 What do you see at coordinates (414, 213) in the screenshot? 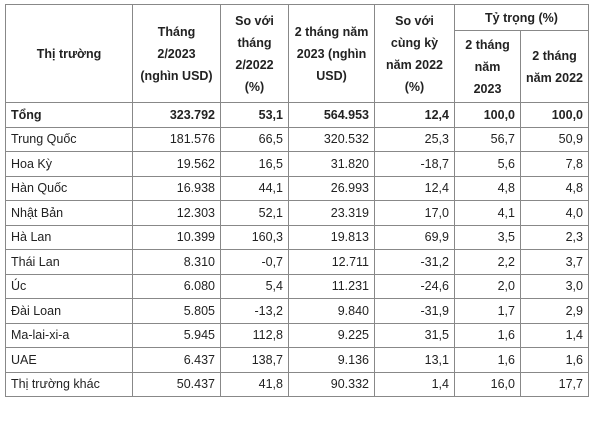
I see `value-cell: 17,0` at bounding box center [414, 213].